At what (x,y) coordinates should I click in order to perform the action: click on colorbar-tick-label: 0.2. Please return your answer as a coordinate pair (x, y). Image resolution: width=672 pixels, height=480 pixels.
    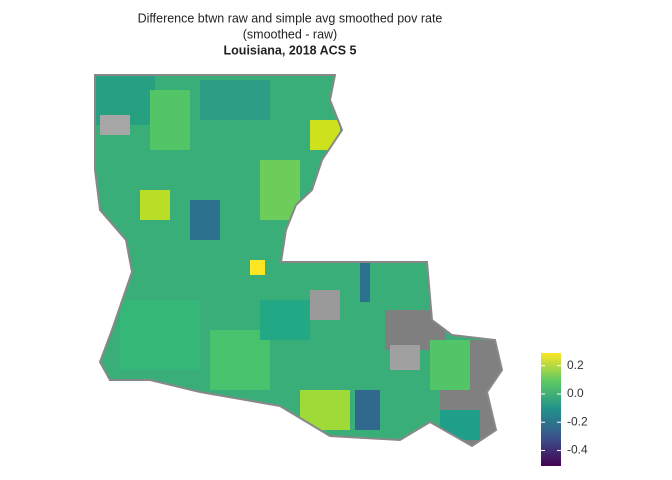
    Looking at the image, I should click on (575, 365).